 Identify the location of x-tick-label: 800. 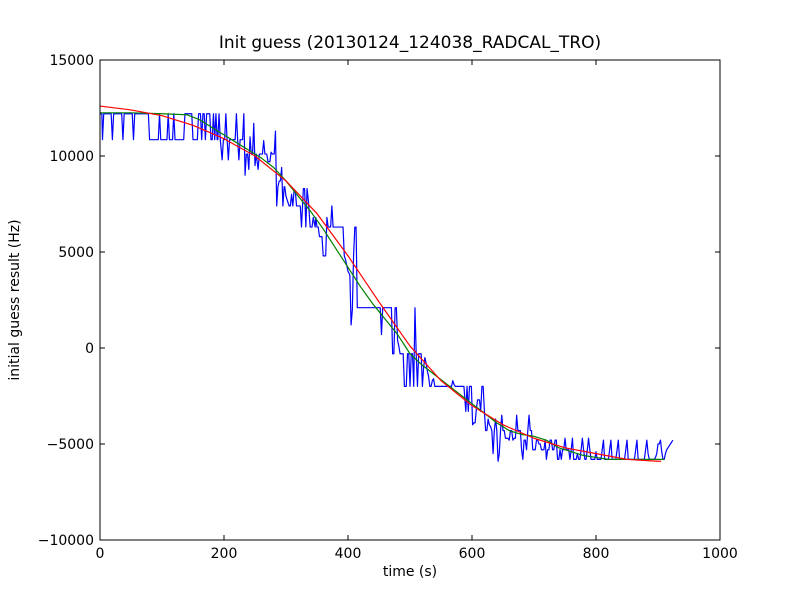
(596, 554).